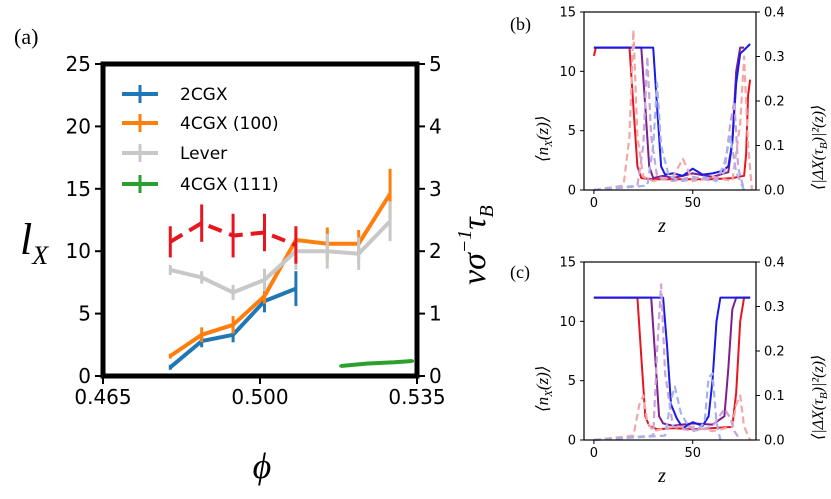 The width and height of the screenshot is (831, 499). Describe the element at coordinates (692, 453) in the screenshot. I see `panel-c-xtick-label: 50` at that location.